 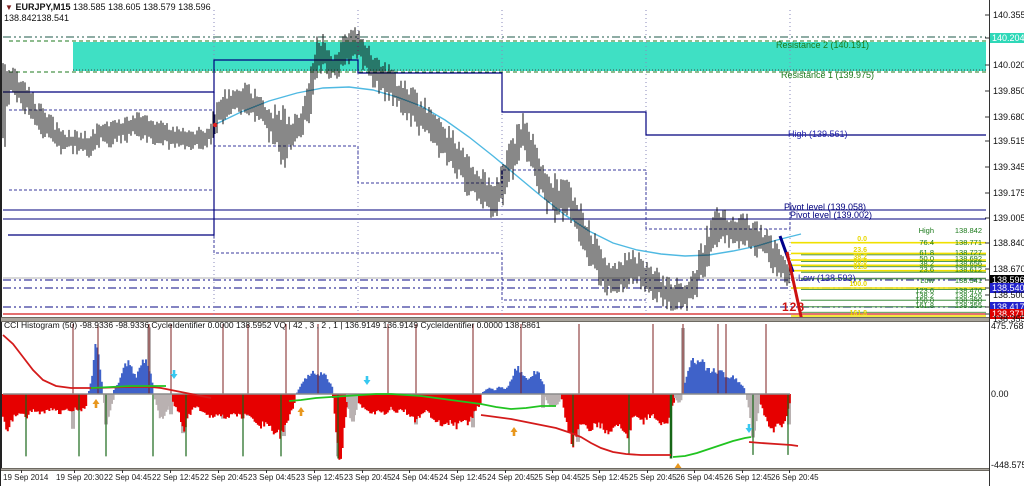 I want to click on fib-row: 61.8 138.727, so click(x=939, y=252).